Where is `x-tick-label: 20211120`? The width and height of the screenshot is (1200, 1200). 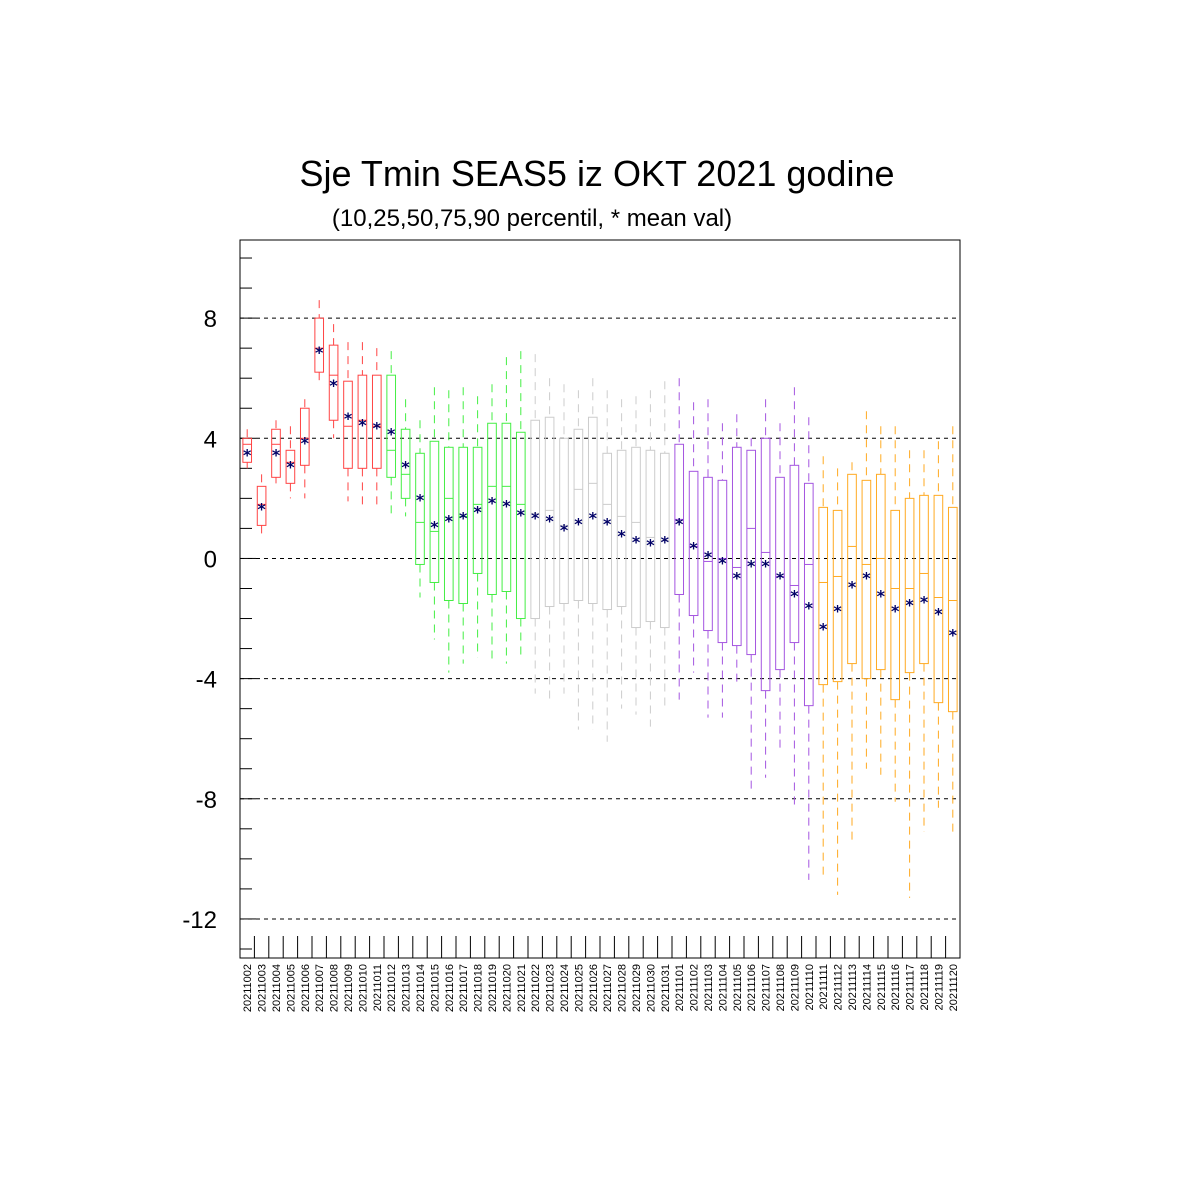
x-tick-label: 20211120 is located at coordinates (954, 987).